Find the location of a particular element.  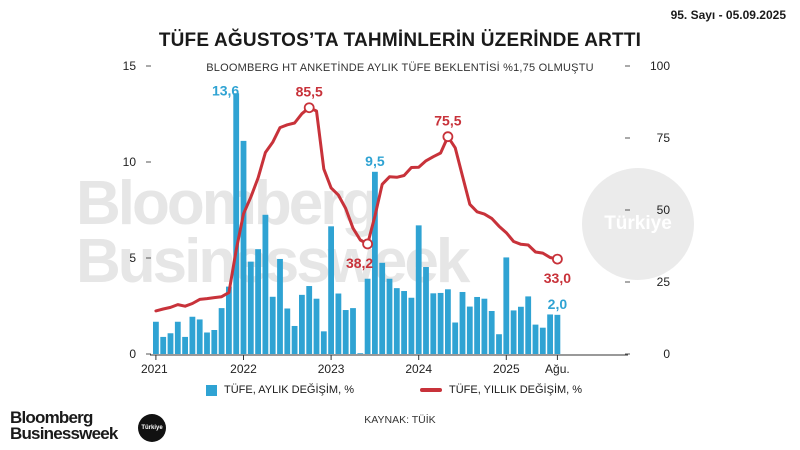

y-right-tick-label: 0 is located at coordinates (666, 354).